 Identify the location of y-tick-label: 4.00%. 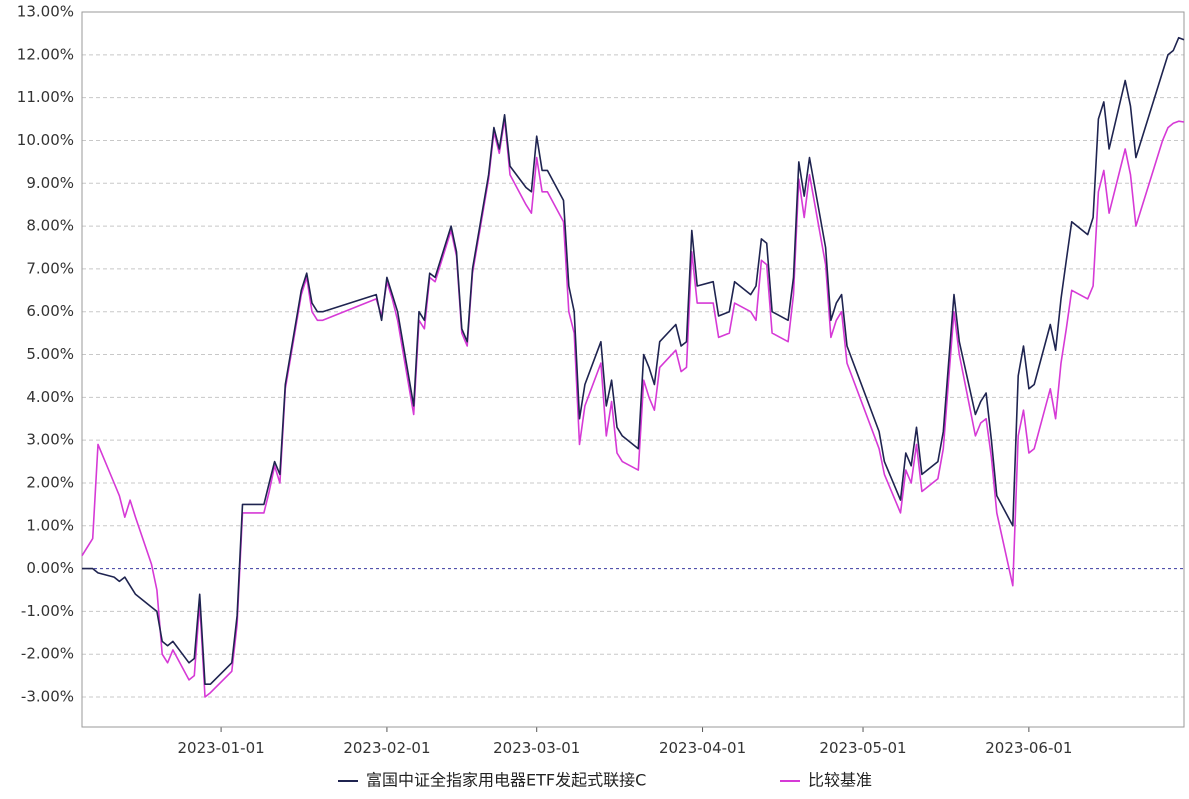
(50, 397).